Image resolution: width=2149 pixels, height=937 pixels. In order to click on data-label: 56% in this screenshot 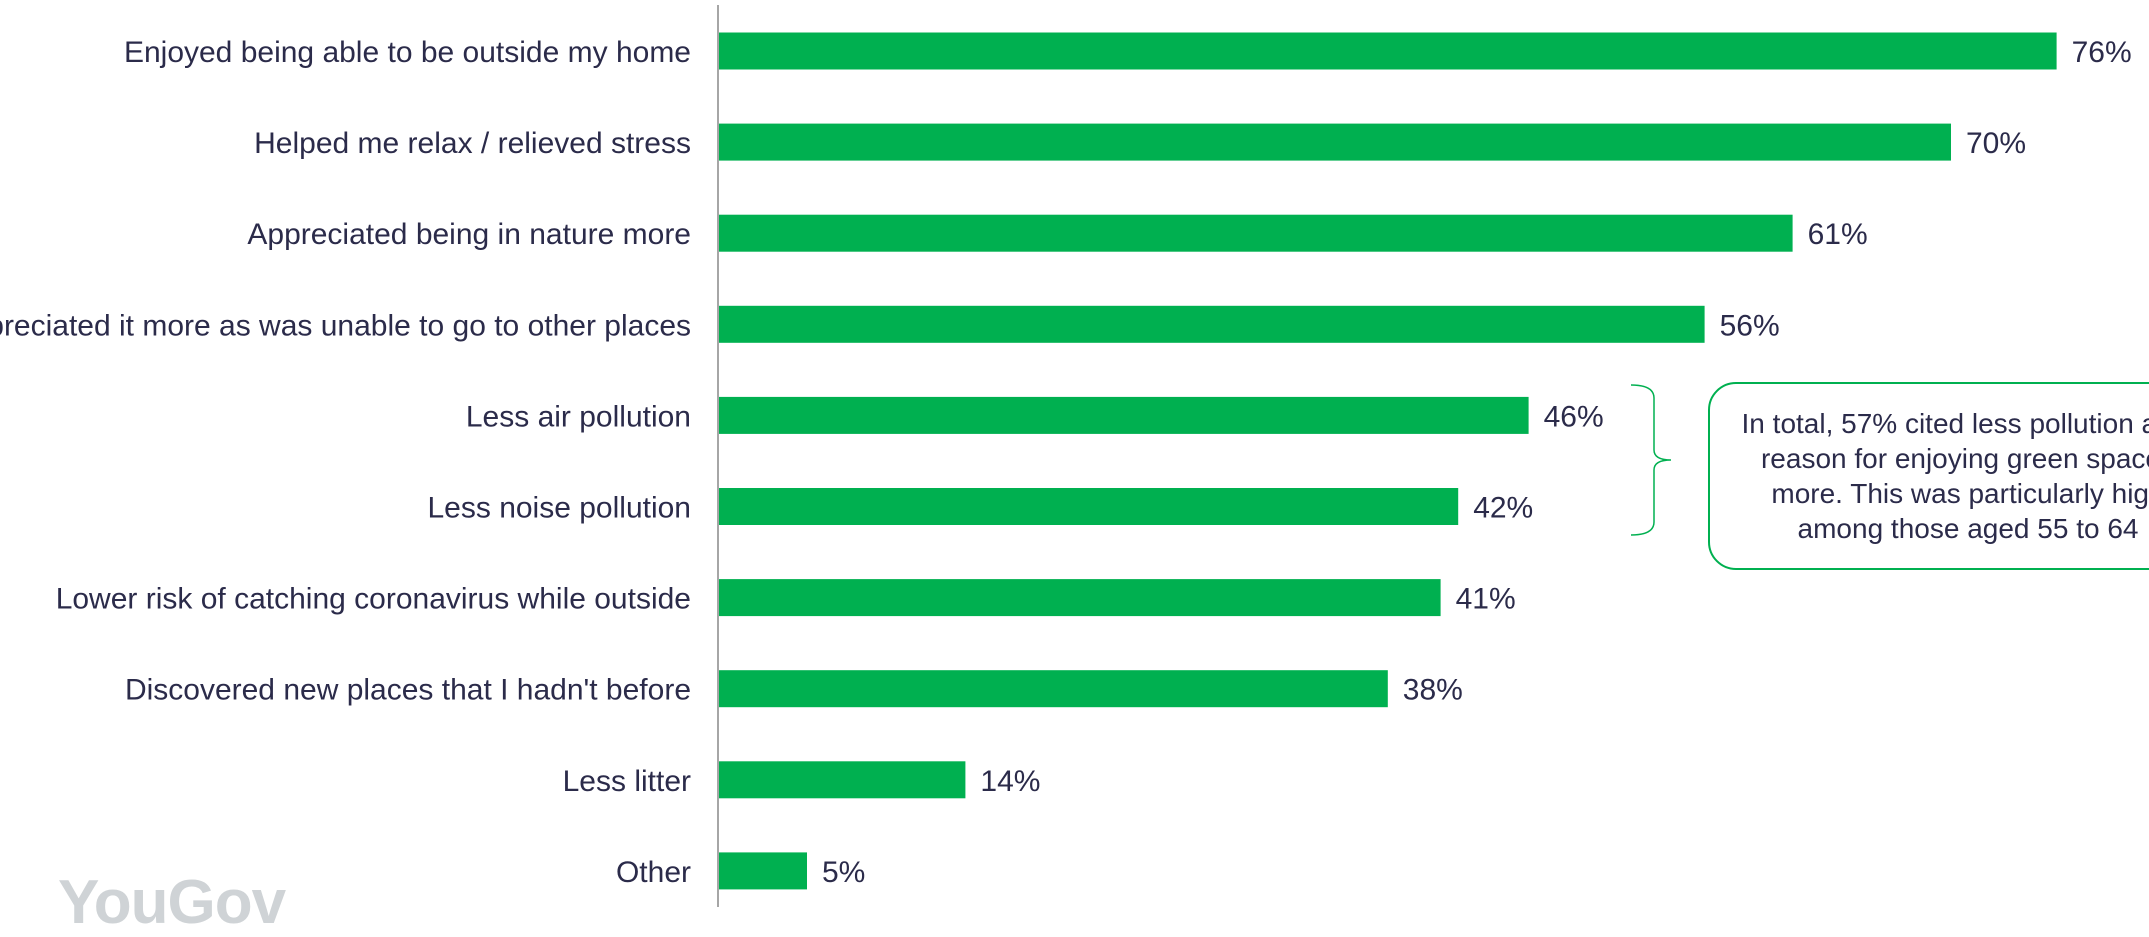, I will do `click(1750, 325)`.